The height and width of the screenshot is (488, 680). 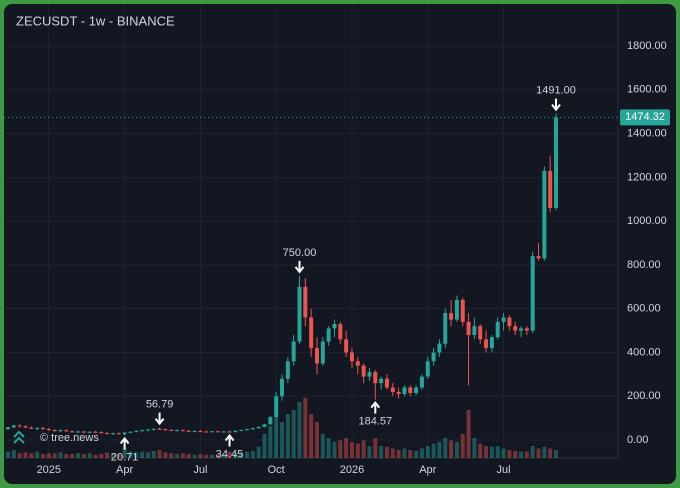 What do you see at coordinates (230, 454) in the screenshot?
I see `annotation-label: 34.45` at bounding box center [230, 454].